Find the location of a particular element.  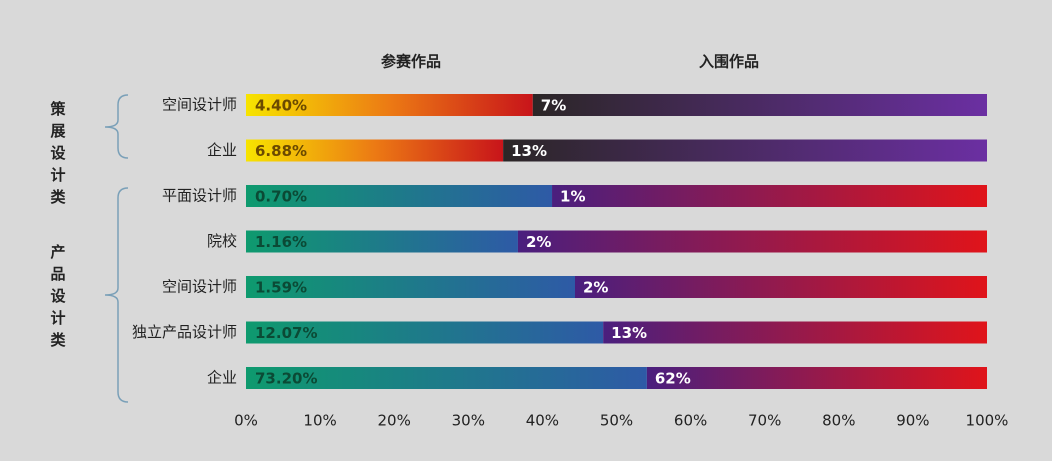

value-label: 73.20% is located at coordinates (286, 379).